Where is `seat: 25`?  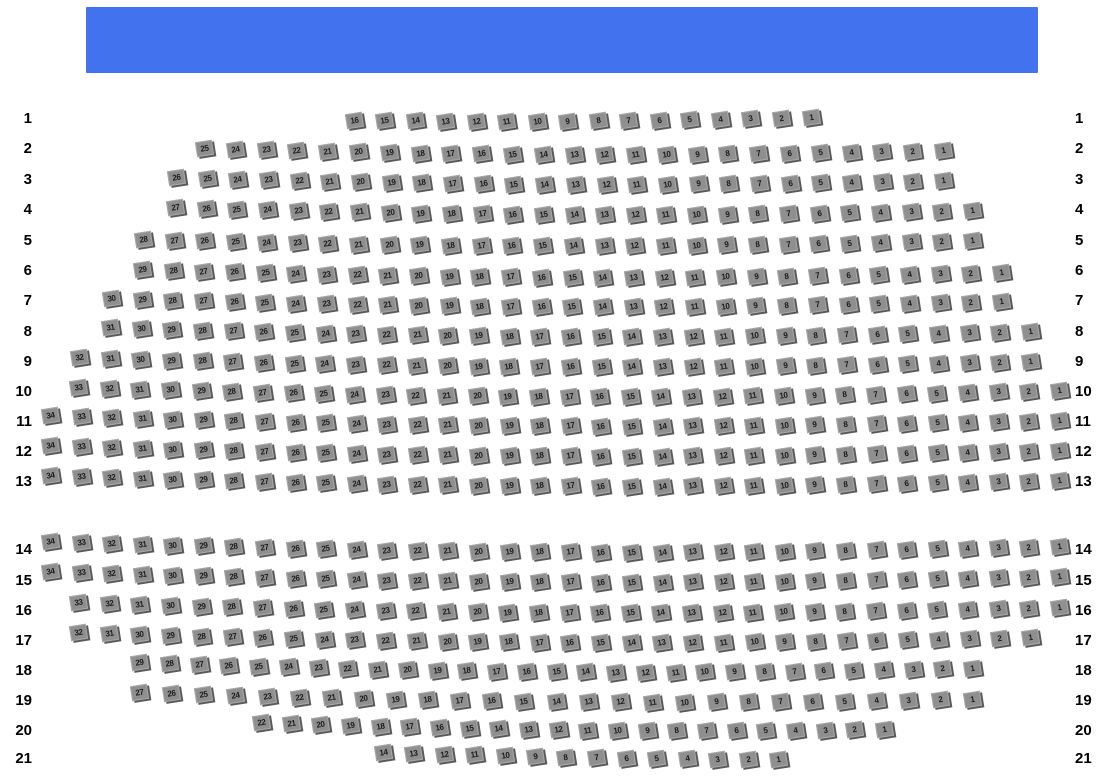 seat: 25 is located at coordinates (258, 666).